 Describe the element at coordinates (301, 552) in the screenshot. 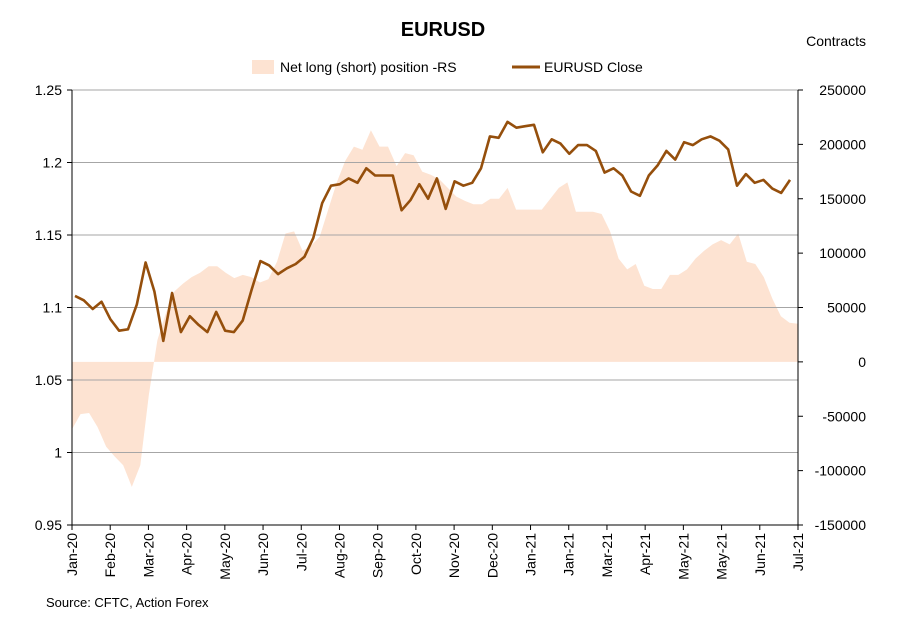

I see `x-axis-tick-label: Jul-20` at that location.